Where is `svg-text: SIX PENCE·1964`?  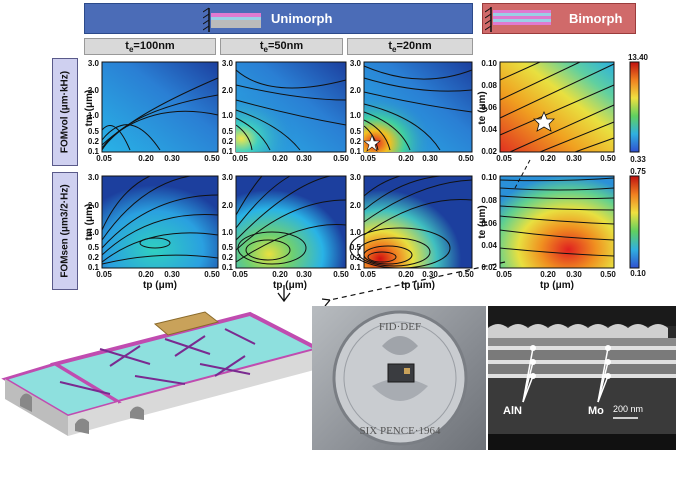
svg-text: SIX PENCE·1964 is located at coordinates (400, 431).